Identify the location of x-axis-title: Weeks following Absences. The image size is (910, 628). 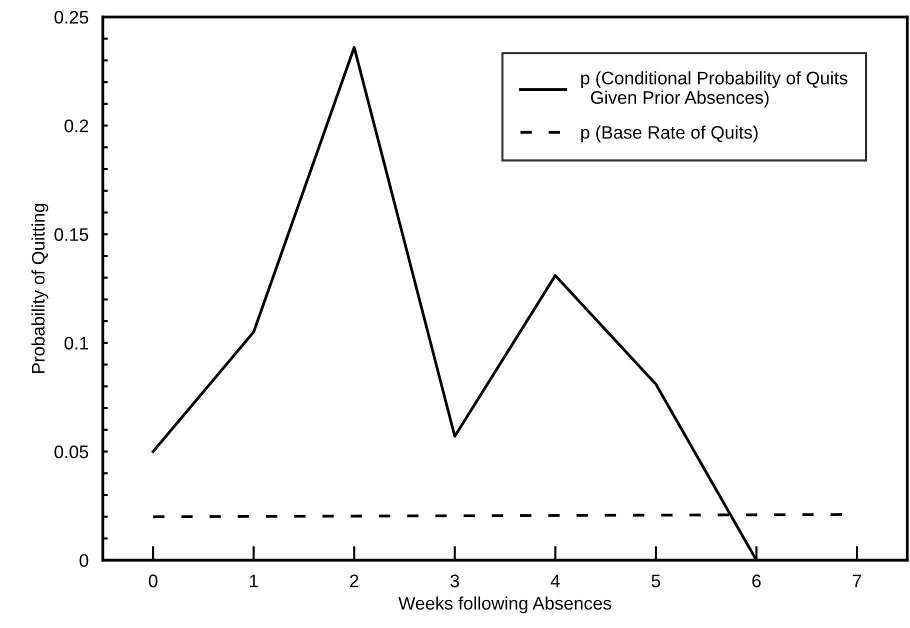
(505, 605).